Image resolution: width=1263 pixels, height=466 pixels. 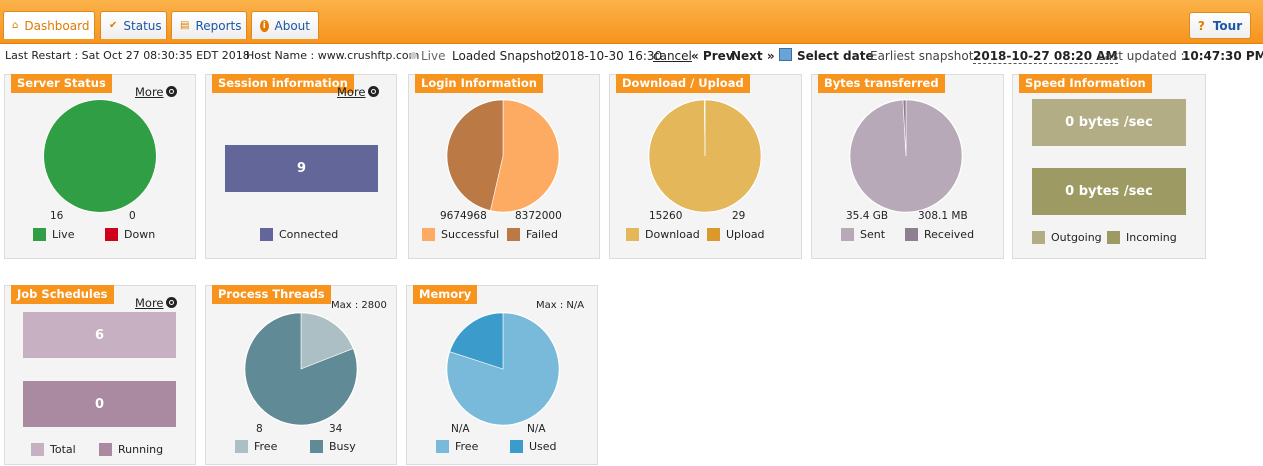 I want to click on live-radio-icon, so click(x=413, y=55).